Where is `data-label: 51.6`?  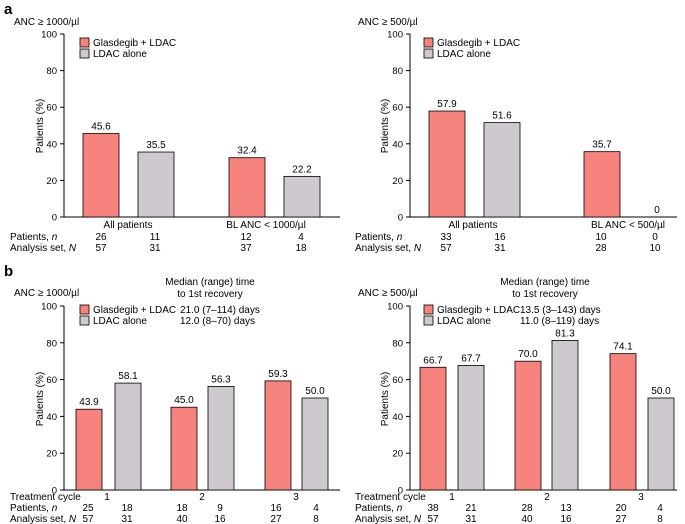
data-label: 51.6 is located at coordinates (502, 116).